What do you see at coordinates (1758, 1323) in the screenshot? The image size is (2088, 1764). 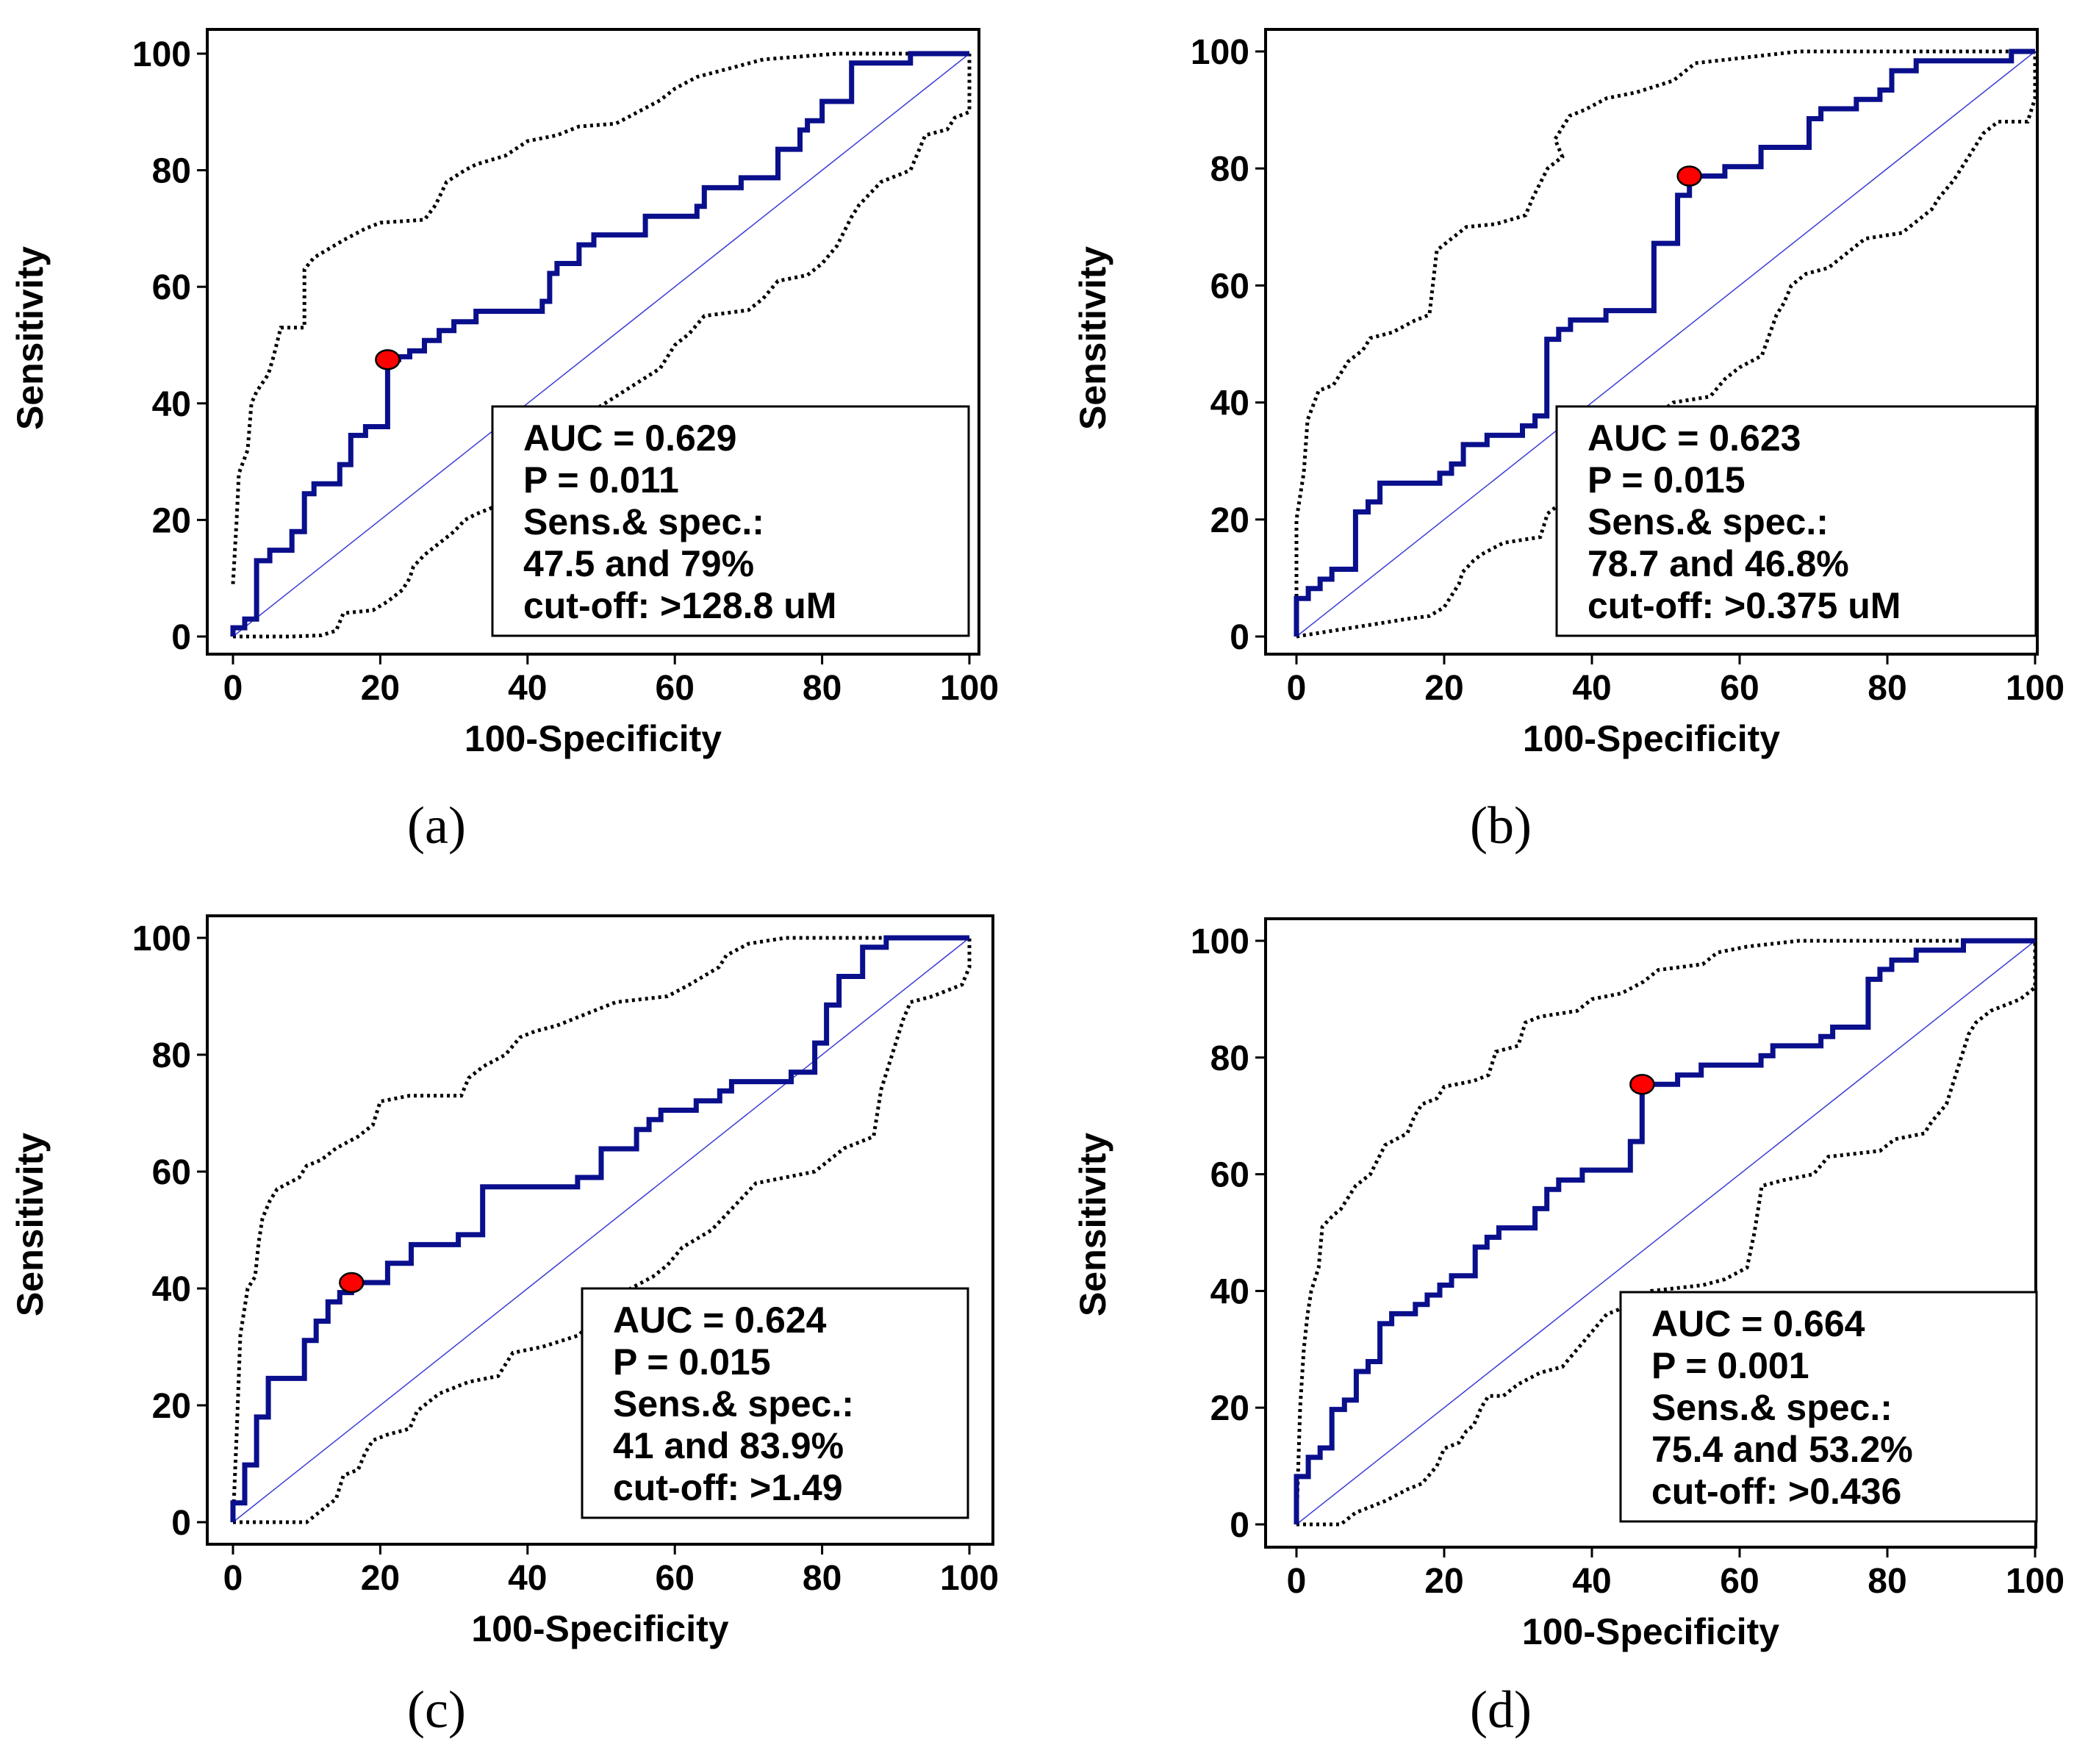 I see `stats-box-line: AUC = 0.664` at bounding box center [1758, 1323].